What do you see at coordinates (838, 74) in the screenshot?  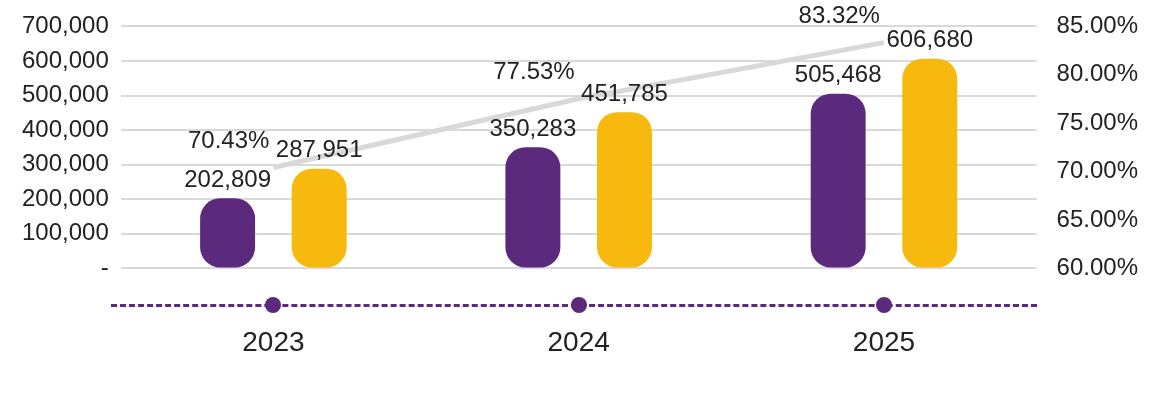 I see `data-label: 505,468` at bounding box center [838, 74].